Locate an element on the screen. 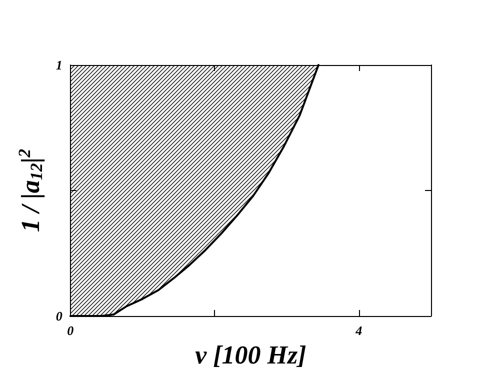  x-tick-label: 4 is located at coordinates (358, 330).